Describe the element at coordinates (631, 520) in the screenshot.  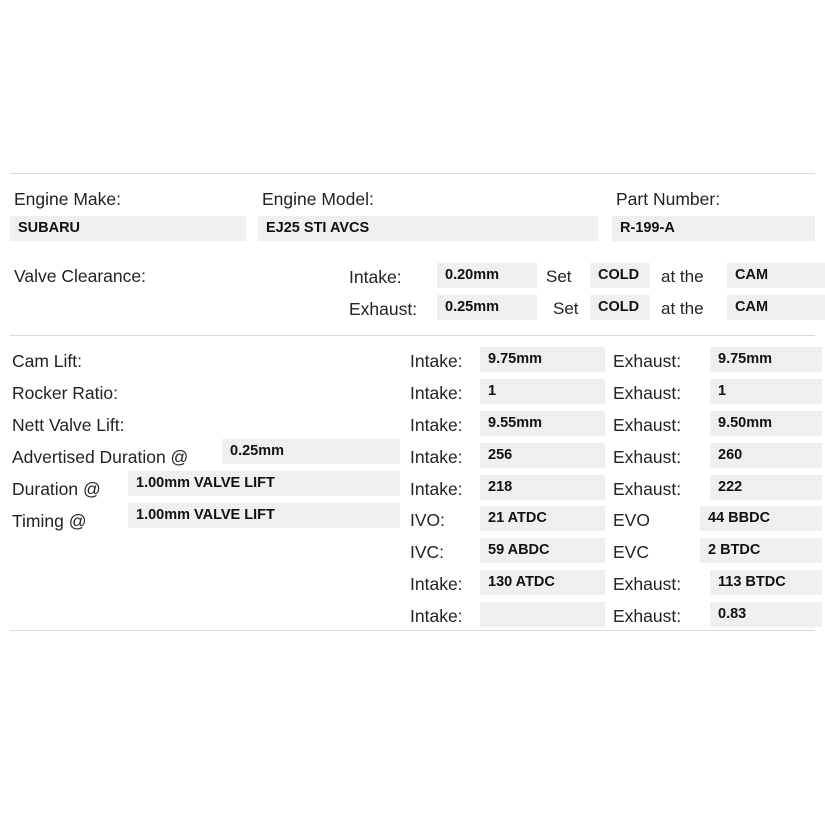
I see `spec-row-evo-label: EVO` at that location.